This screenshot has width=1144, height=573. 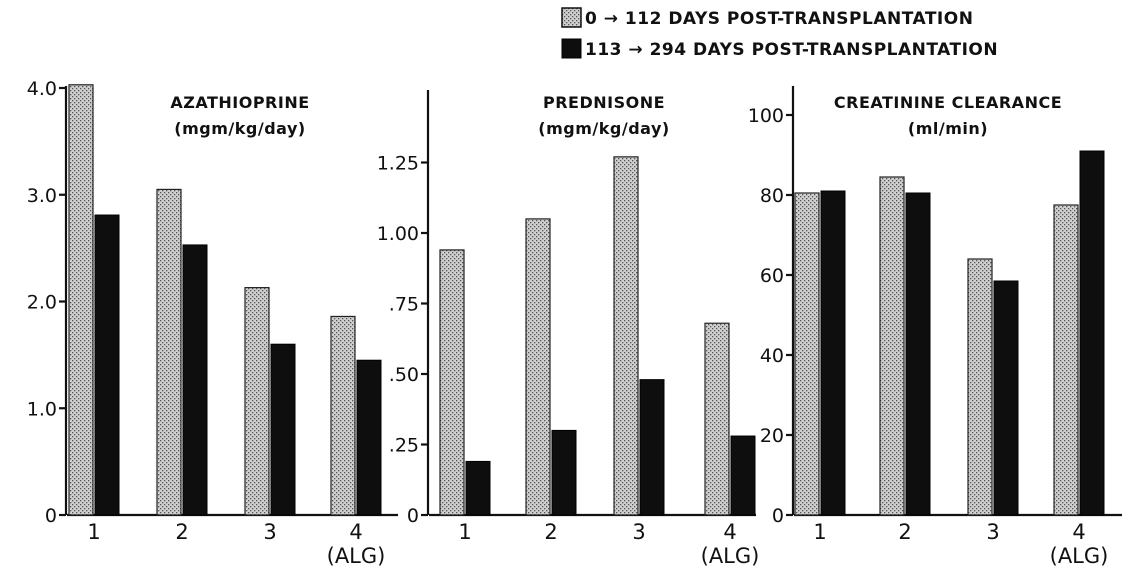 I want to click on x-tick-label-creatinine: 1, so click(x=819, y=532).